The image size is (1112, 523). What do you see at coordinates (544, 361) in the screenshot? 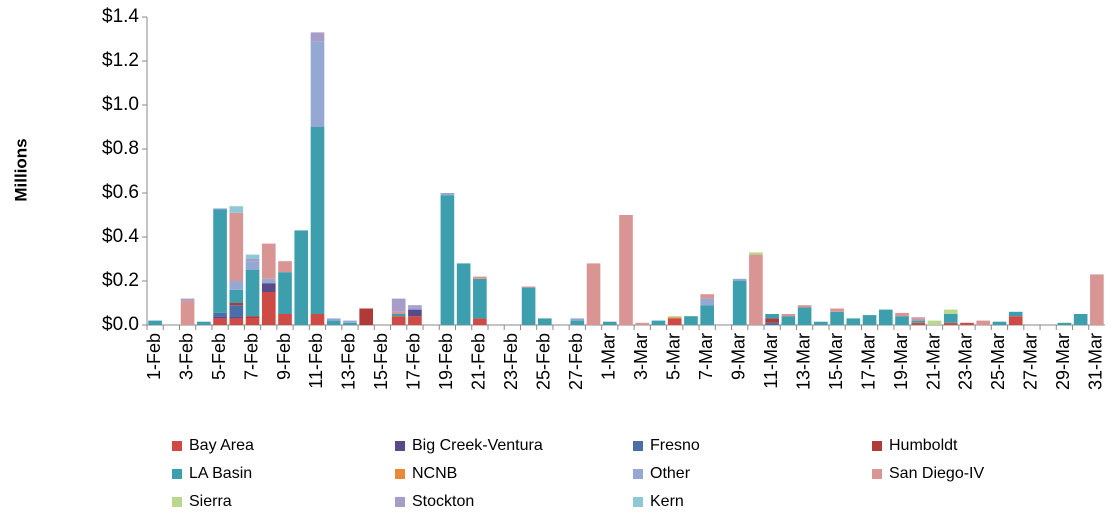
I see `x-tick-label: 25-Feb` at bounding box center [544, 361].